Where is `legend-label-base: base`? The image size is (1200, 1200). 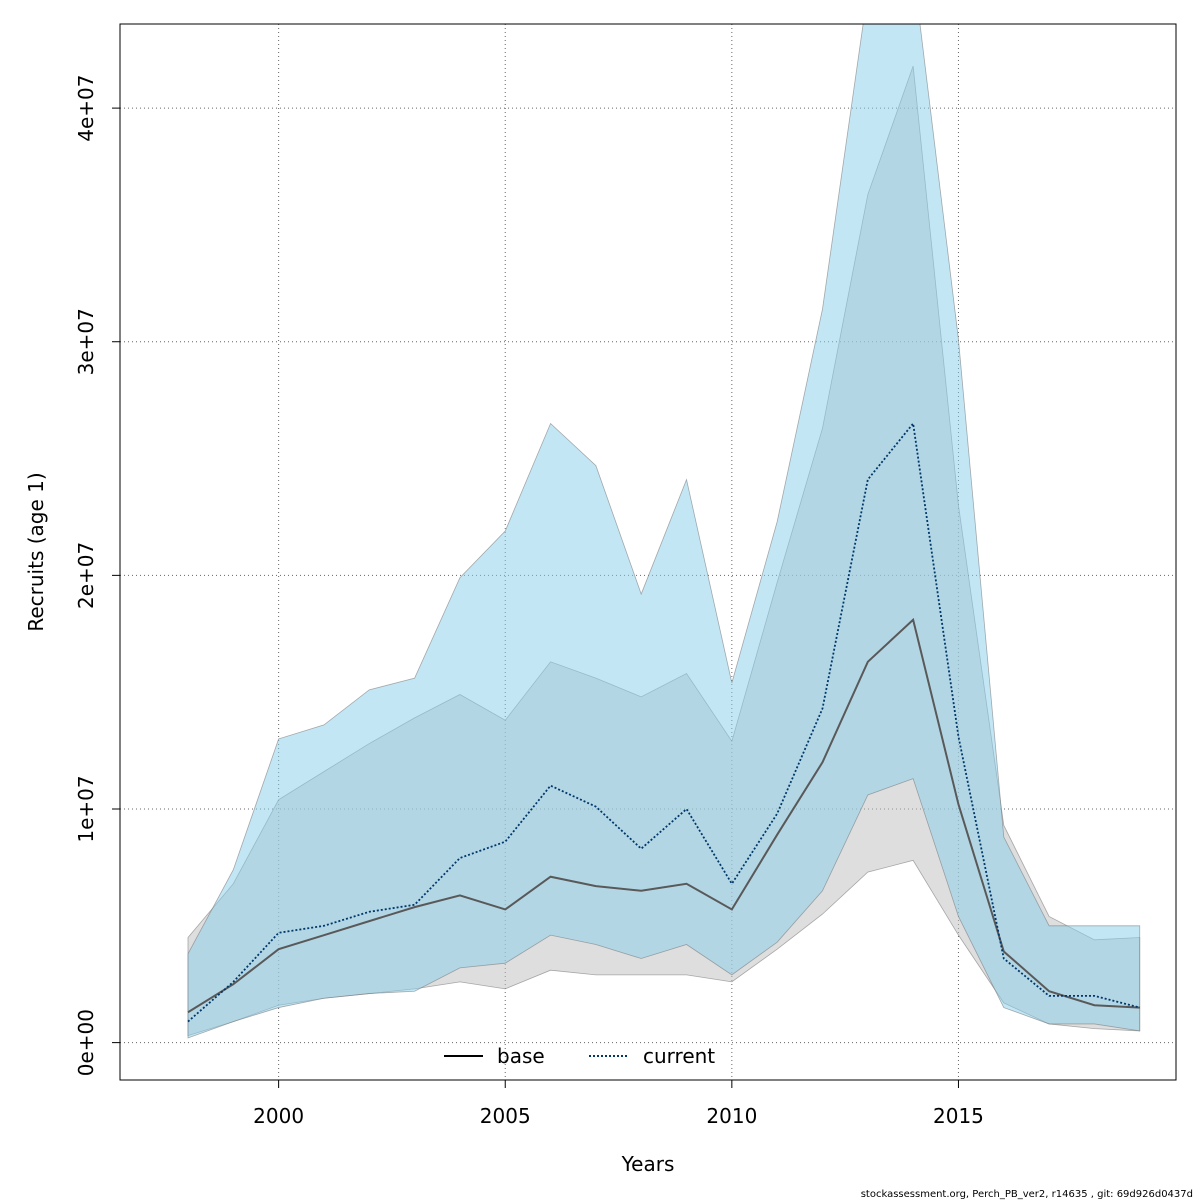
legend-label-base: base is located at coordinates (521, 1056).